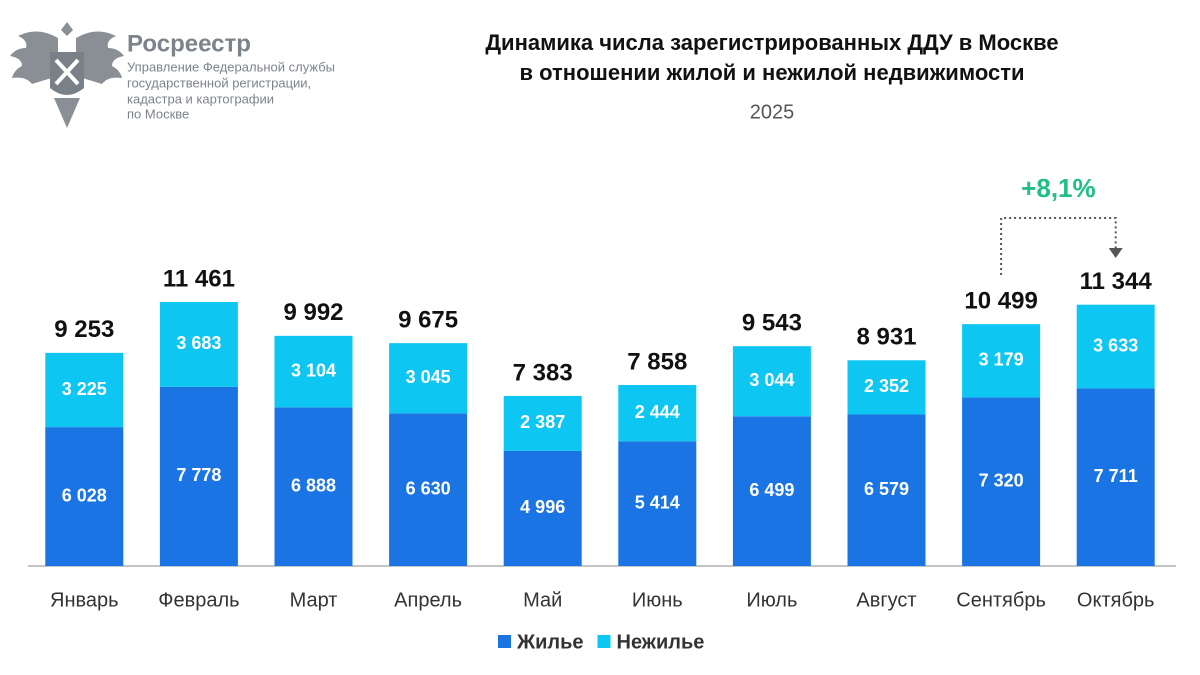 The width and height of the screenshot is (1200, 675). What do you see at coordinates (657, 600) in the screenshot?
I see `x-tick-label: Июнь` at bounding box center [657, 600].